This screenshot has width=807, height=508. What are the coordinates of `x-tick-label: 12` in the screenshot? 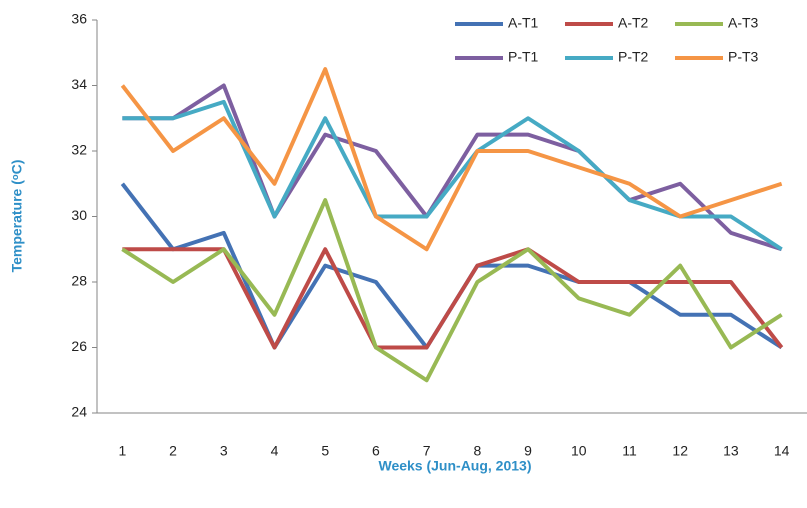 It's located at (680, 451).